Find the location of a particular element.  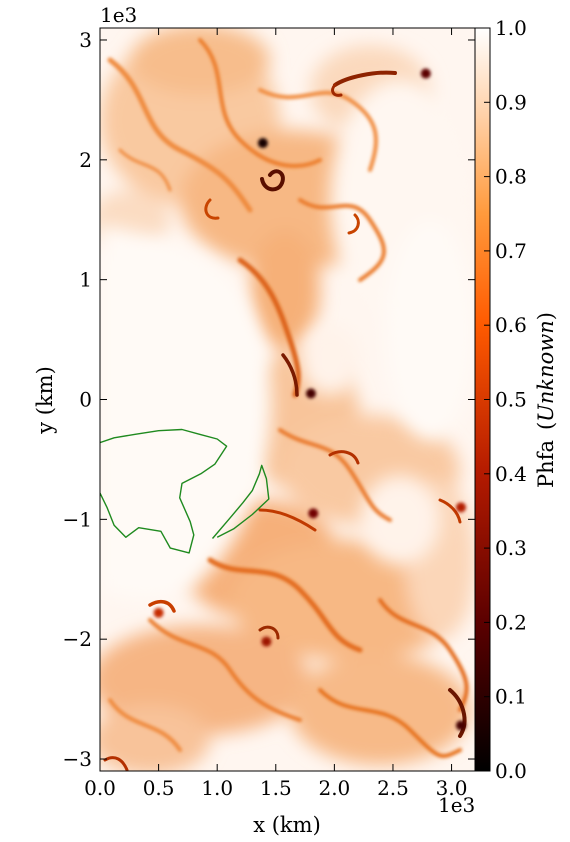

colorbar-label: Phfa(Unknown) is located at coordinates (546, 400).